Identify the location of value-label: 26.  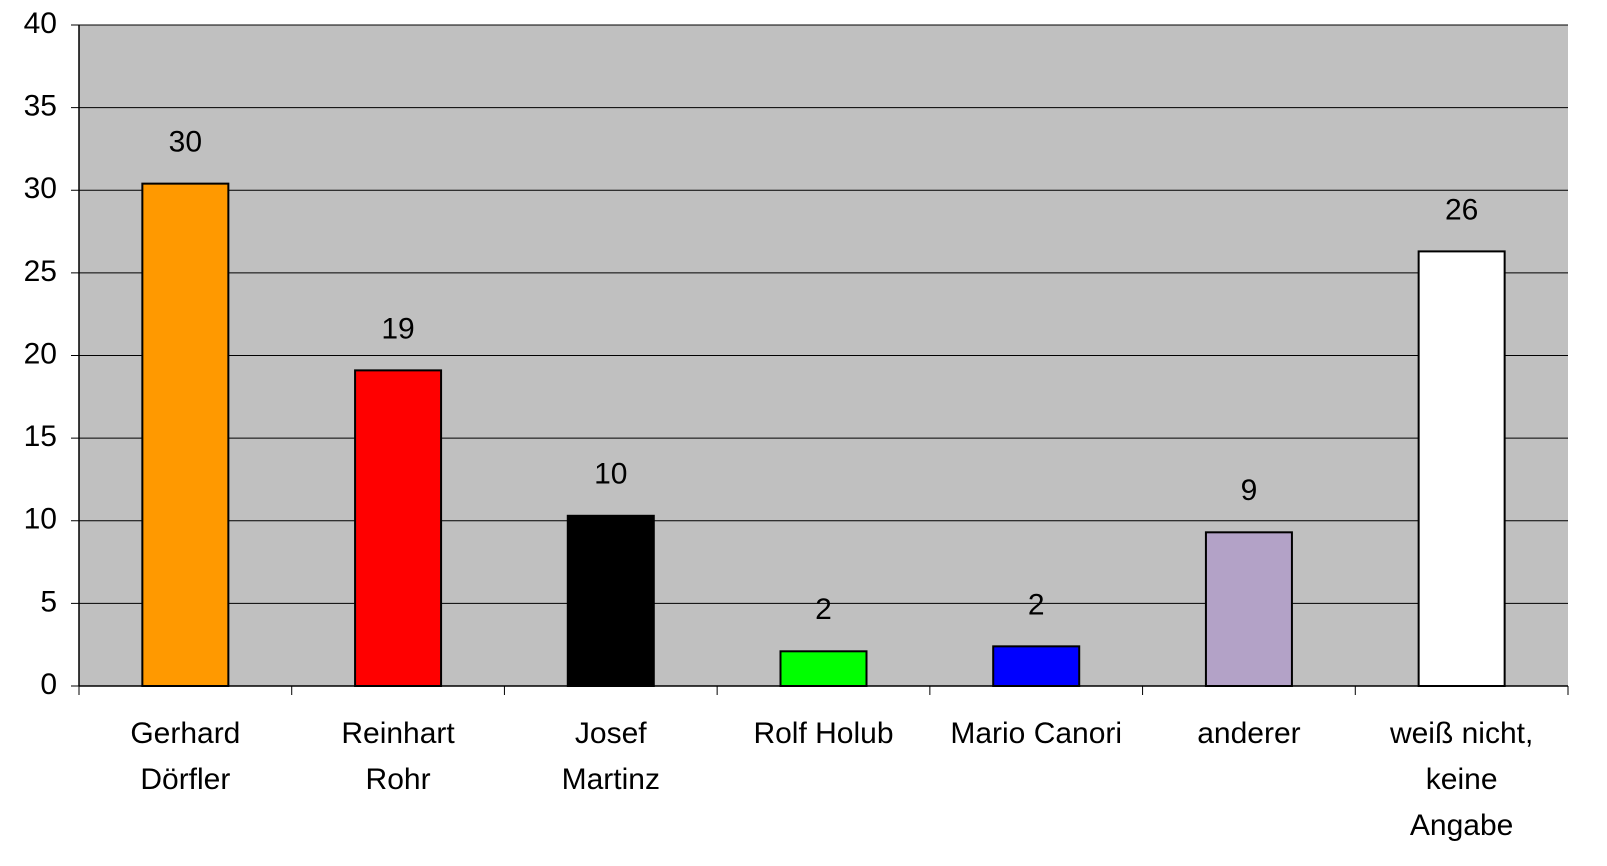
(1461, 209).